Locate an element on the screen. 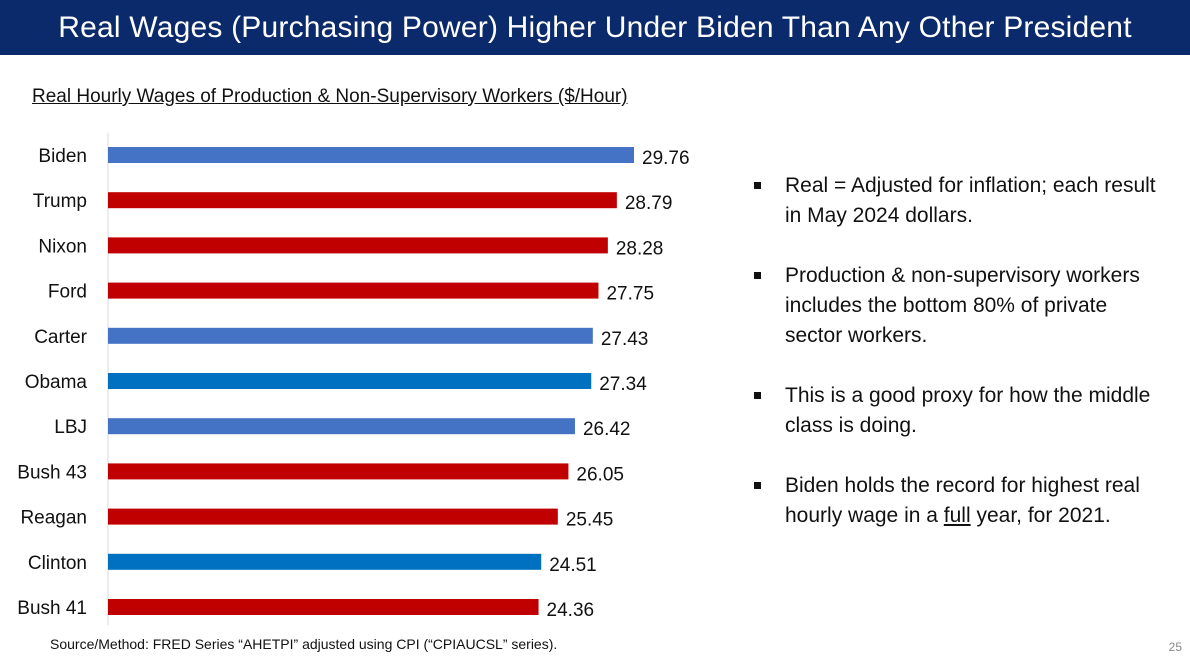  value-label: 27.75 is located at coordinates (630, 294).